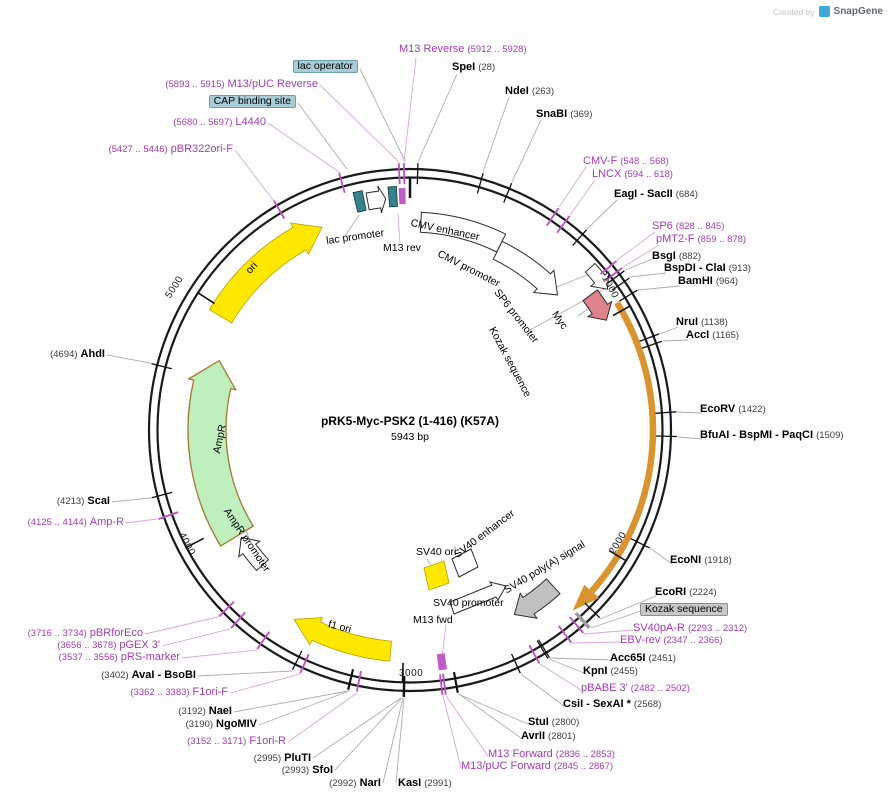 Image resolution: width=893 pixels, height=802 pixels. I want to click on label-l4440: (5680 .. 5697) L4440, so click(219, 122).